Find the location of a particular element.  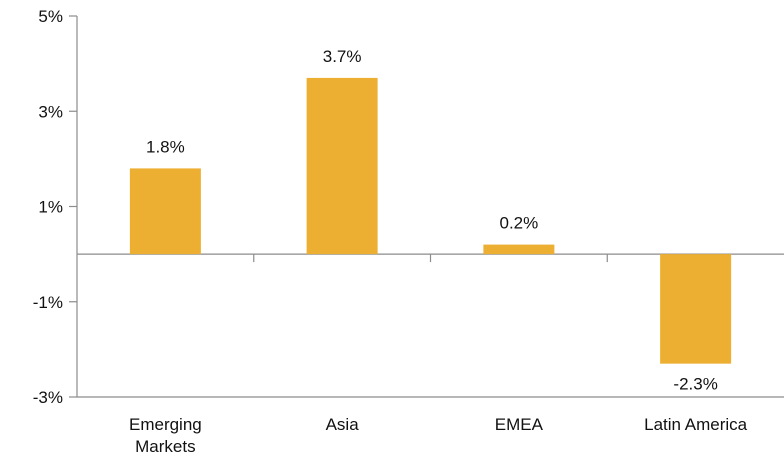

y-tick-label: -3% is located at coordinates (48, 397).